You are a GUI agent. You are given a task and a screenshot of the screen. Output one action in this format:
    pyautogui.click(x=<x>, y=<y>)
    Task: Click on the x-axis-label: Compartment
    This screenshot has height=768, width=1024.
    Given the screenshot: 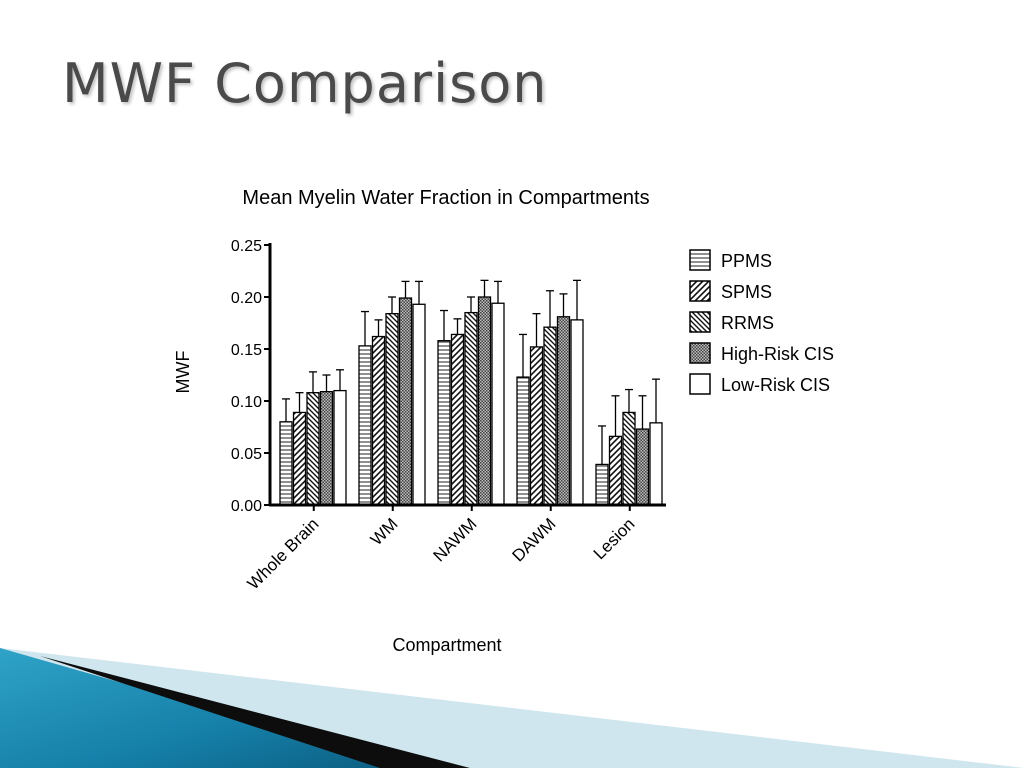 What is the action you would take?
    pyautogui.click(x=446, y=645)
    